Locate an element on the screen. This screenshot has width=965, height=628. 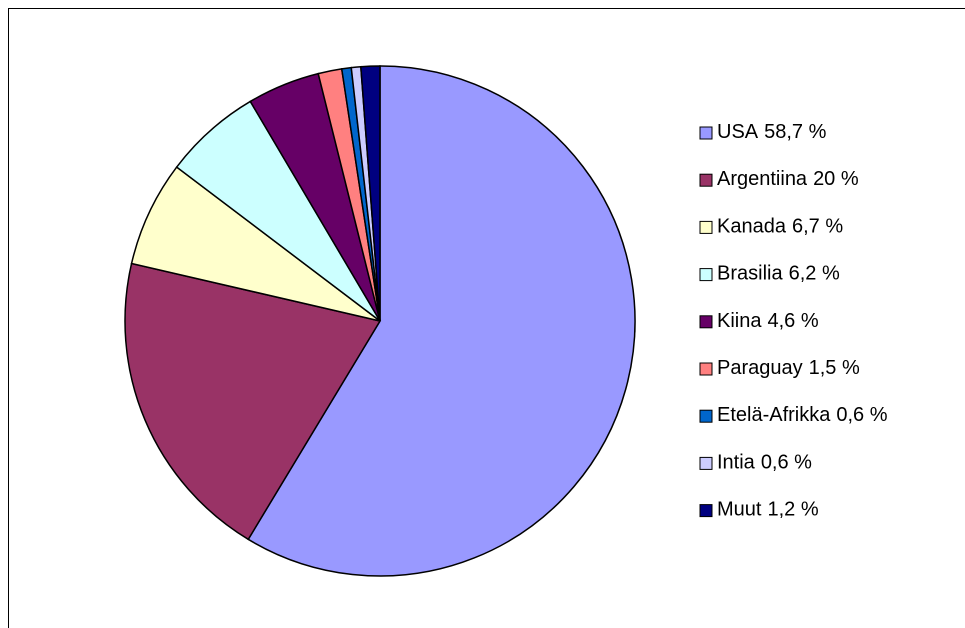
legend-label: Intia 0,6 % is located at coordinates (764, 463).